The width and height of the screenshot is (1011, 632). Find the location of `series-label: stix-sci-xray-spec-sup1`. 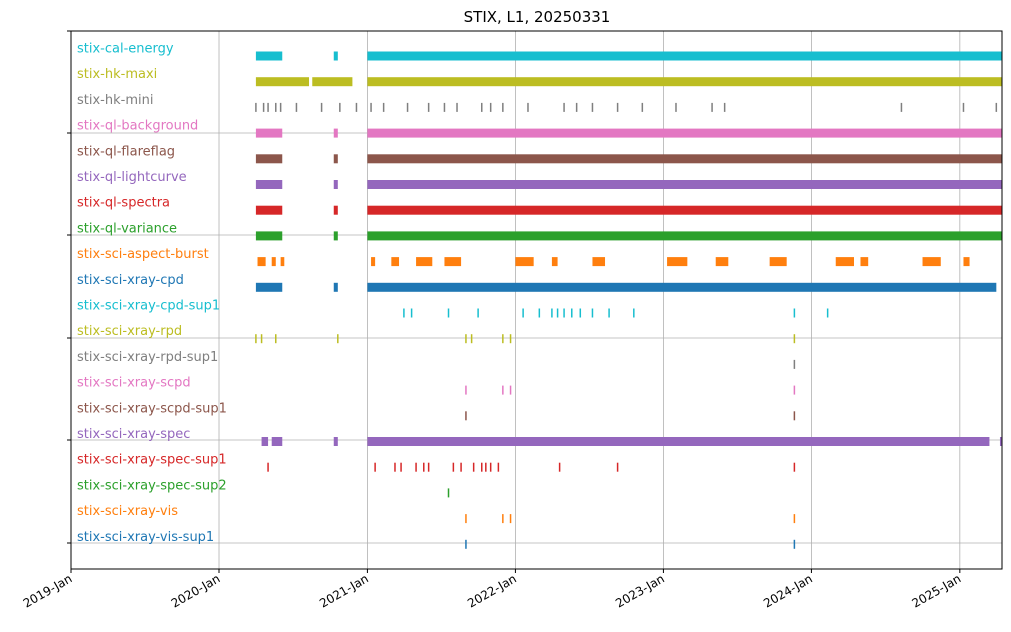

series-label: stix-sci-xray-spec-sup1 is located at coordinates (152, 460).